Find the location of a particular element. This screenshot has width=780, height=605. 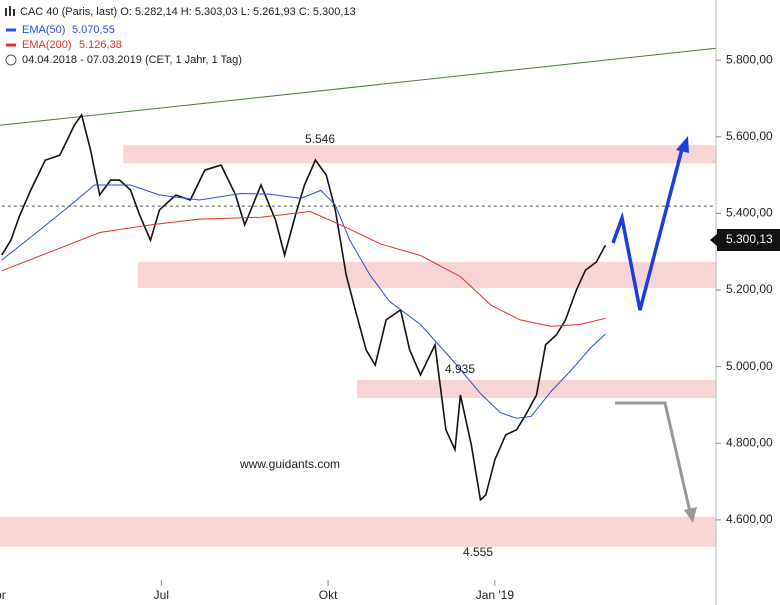

y-tick-label: 4.800,00 is located at coordinates (749, 442).